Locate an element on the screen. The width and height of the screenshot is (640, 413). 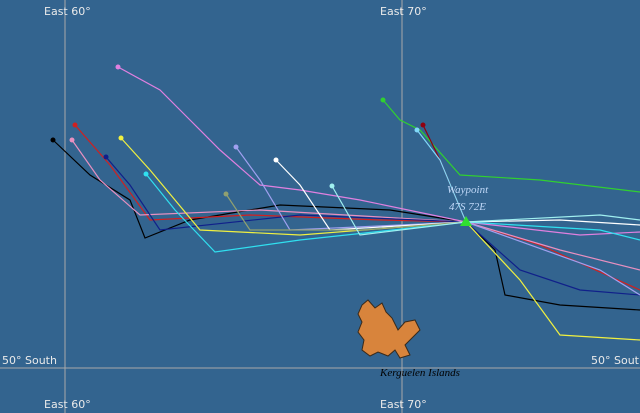
island-label: Kerguelen Islands is located at coordinates (419, 373).